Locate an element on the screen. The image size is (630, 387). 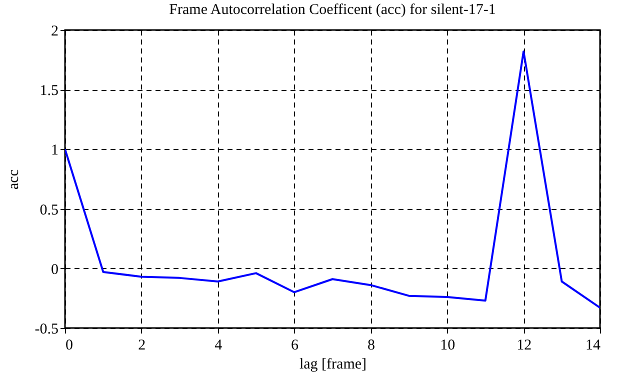
x-tick-label: 10 is located at coordinates (448, 346).